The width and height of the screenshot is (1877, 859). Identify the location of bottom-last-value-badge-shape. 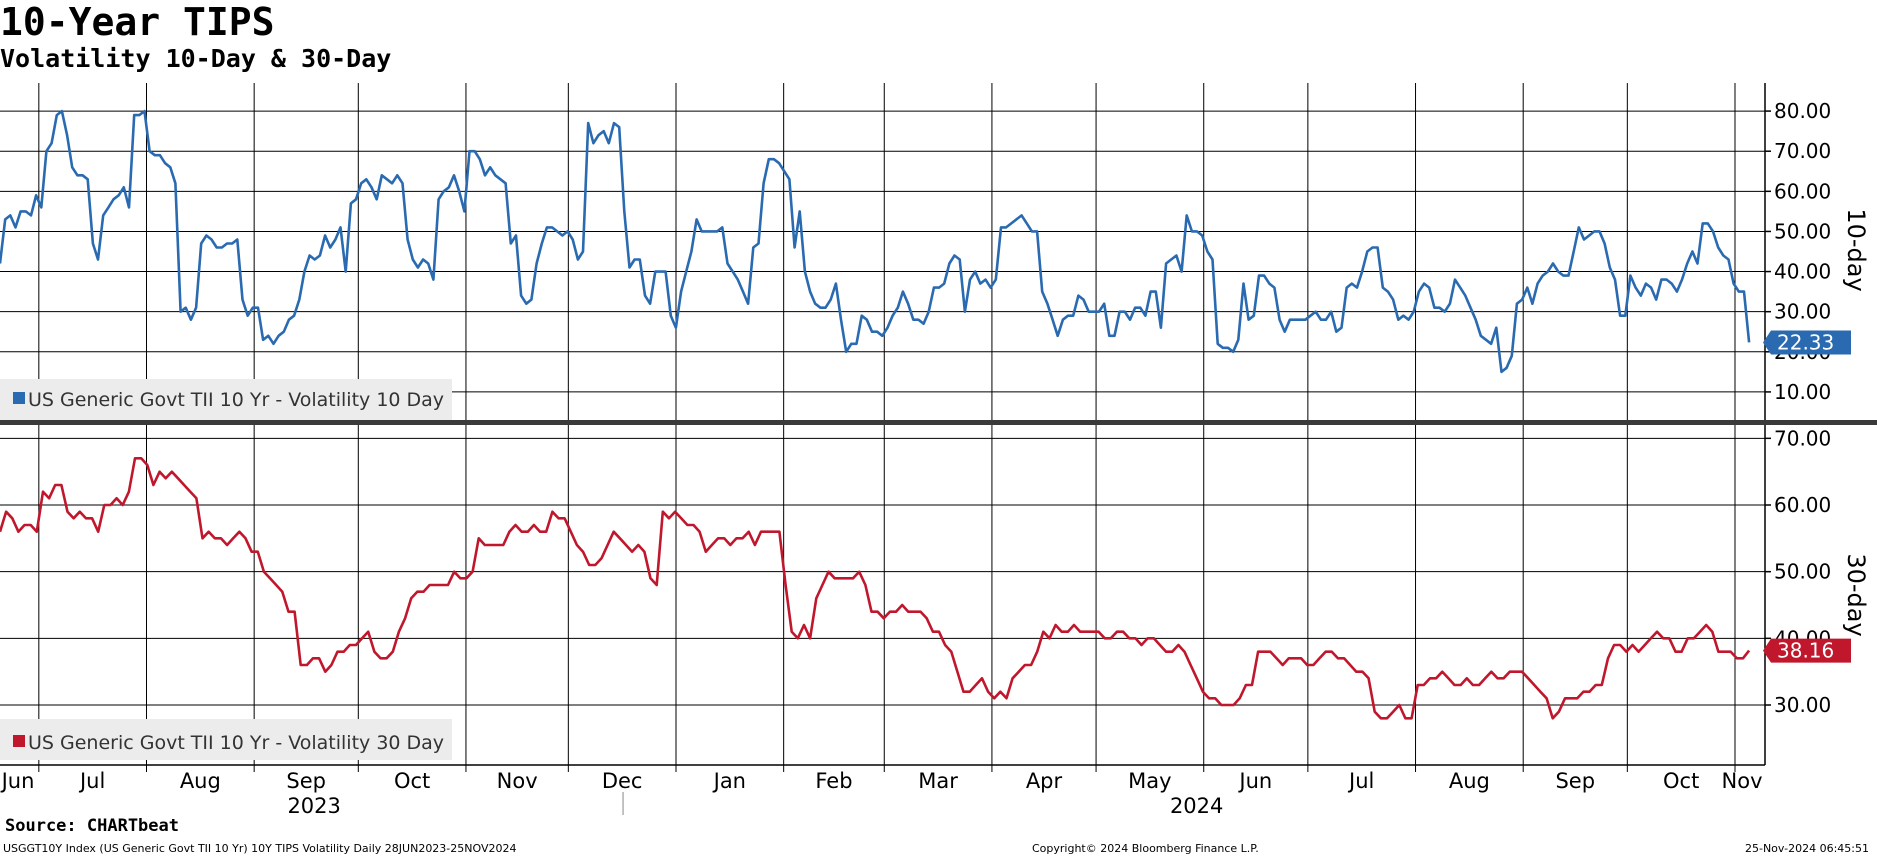
(1807, 650).